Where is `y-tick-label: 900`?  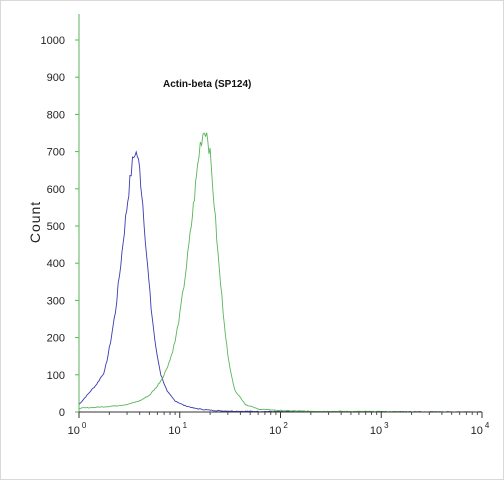 y-tick-label: 900 is located at coordinates (56, 78).